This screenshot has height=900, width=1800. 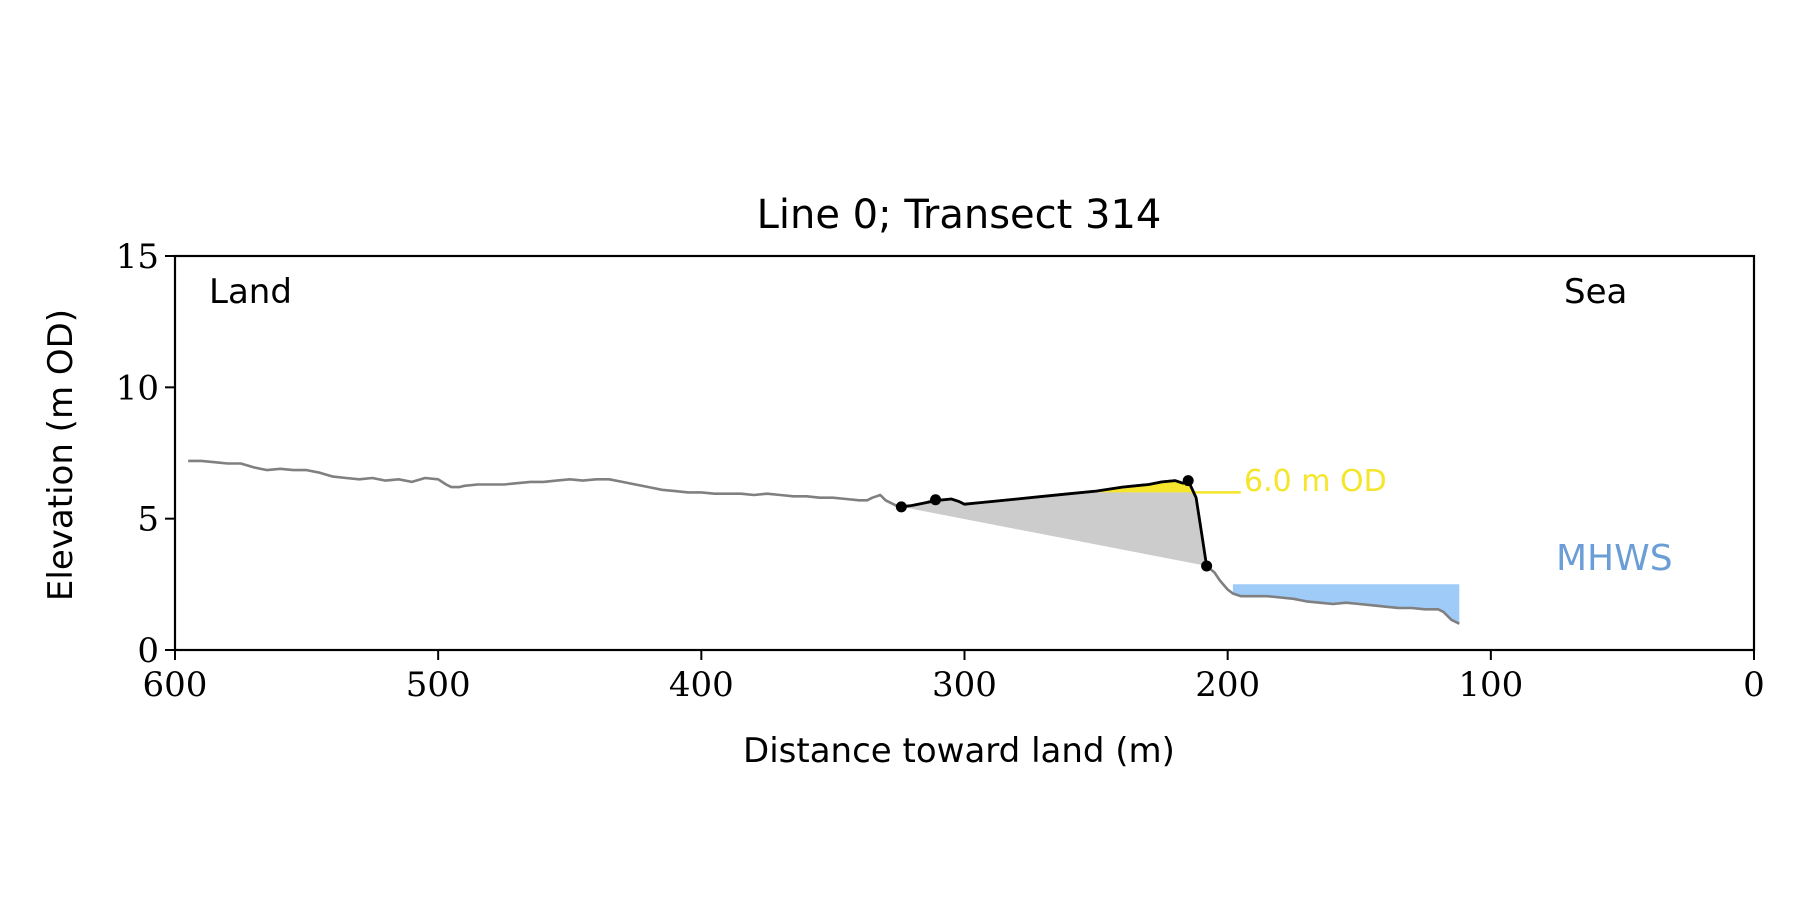 What do you see at coordinates (438, 685) in the screenshot?
I see `x-tick-label: 500` at bounding box center [438, 685].